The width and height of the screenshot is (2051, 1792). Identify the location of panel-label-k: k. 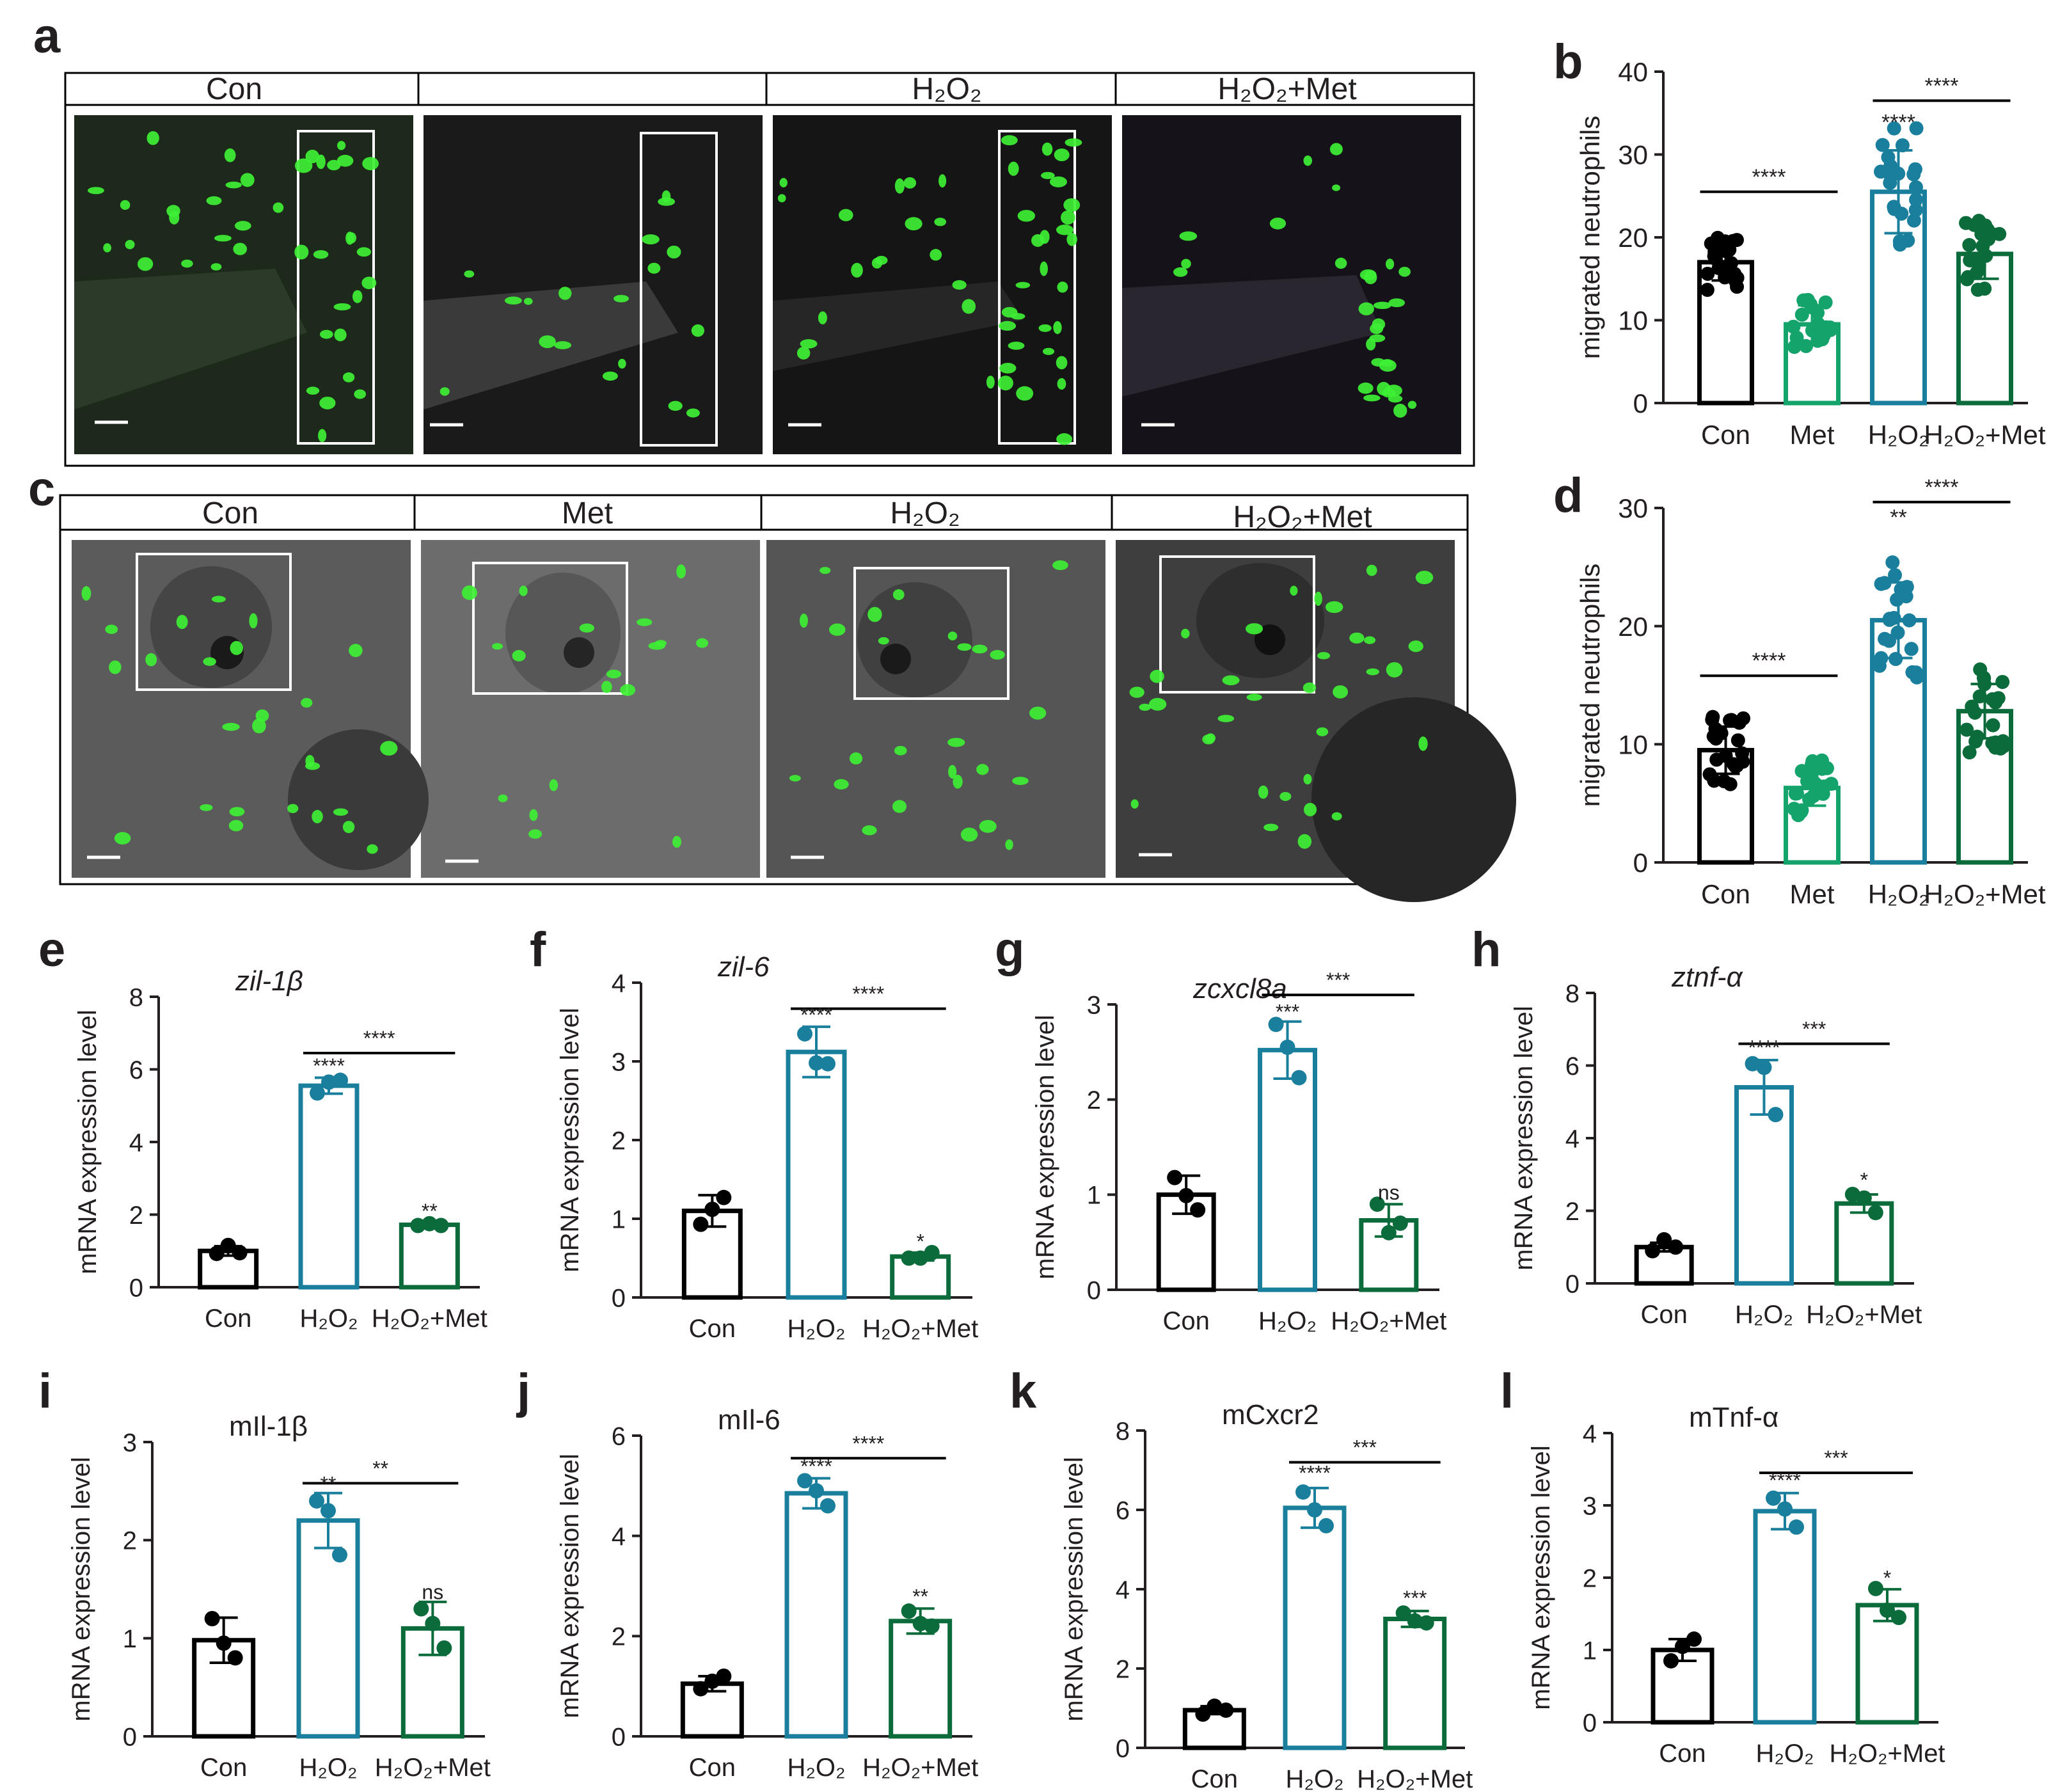
(1023, 1391).